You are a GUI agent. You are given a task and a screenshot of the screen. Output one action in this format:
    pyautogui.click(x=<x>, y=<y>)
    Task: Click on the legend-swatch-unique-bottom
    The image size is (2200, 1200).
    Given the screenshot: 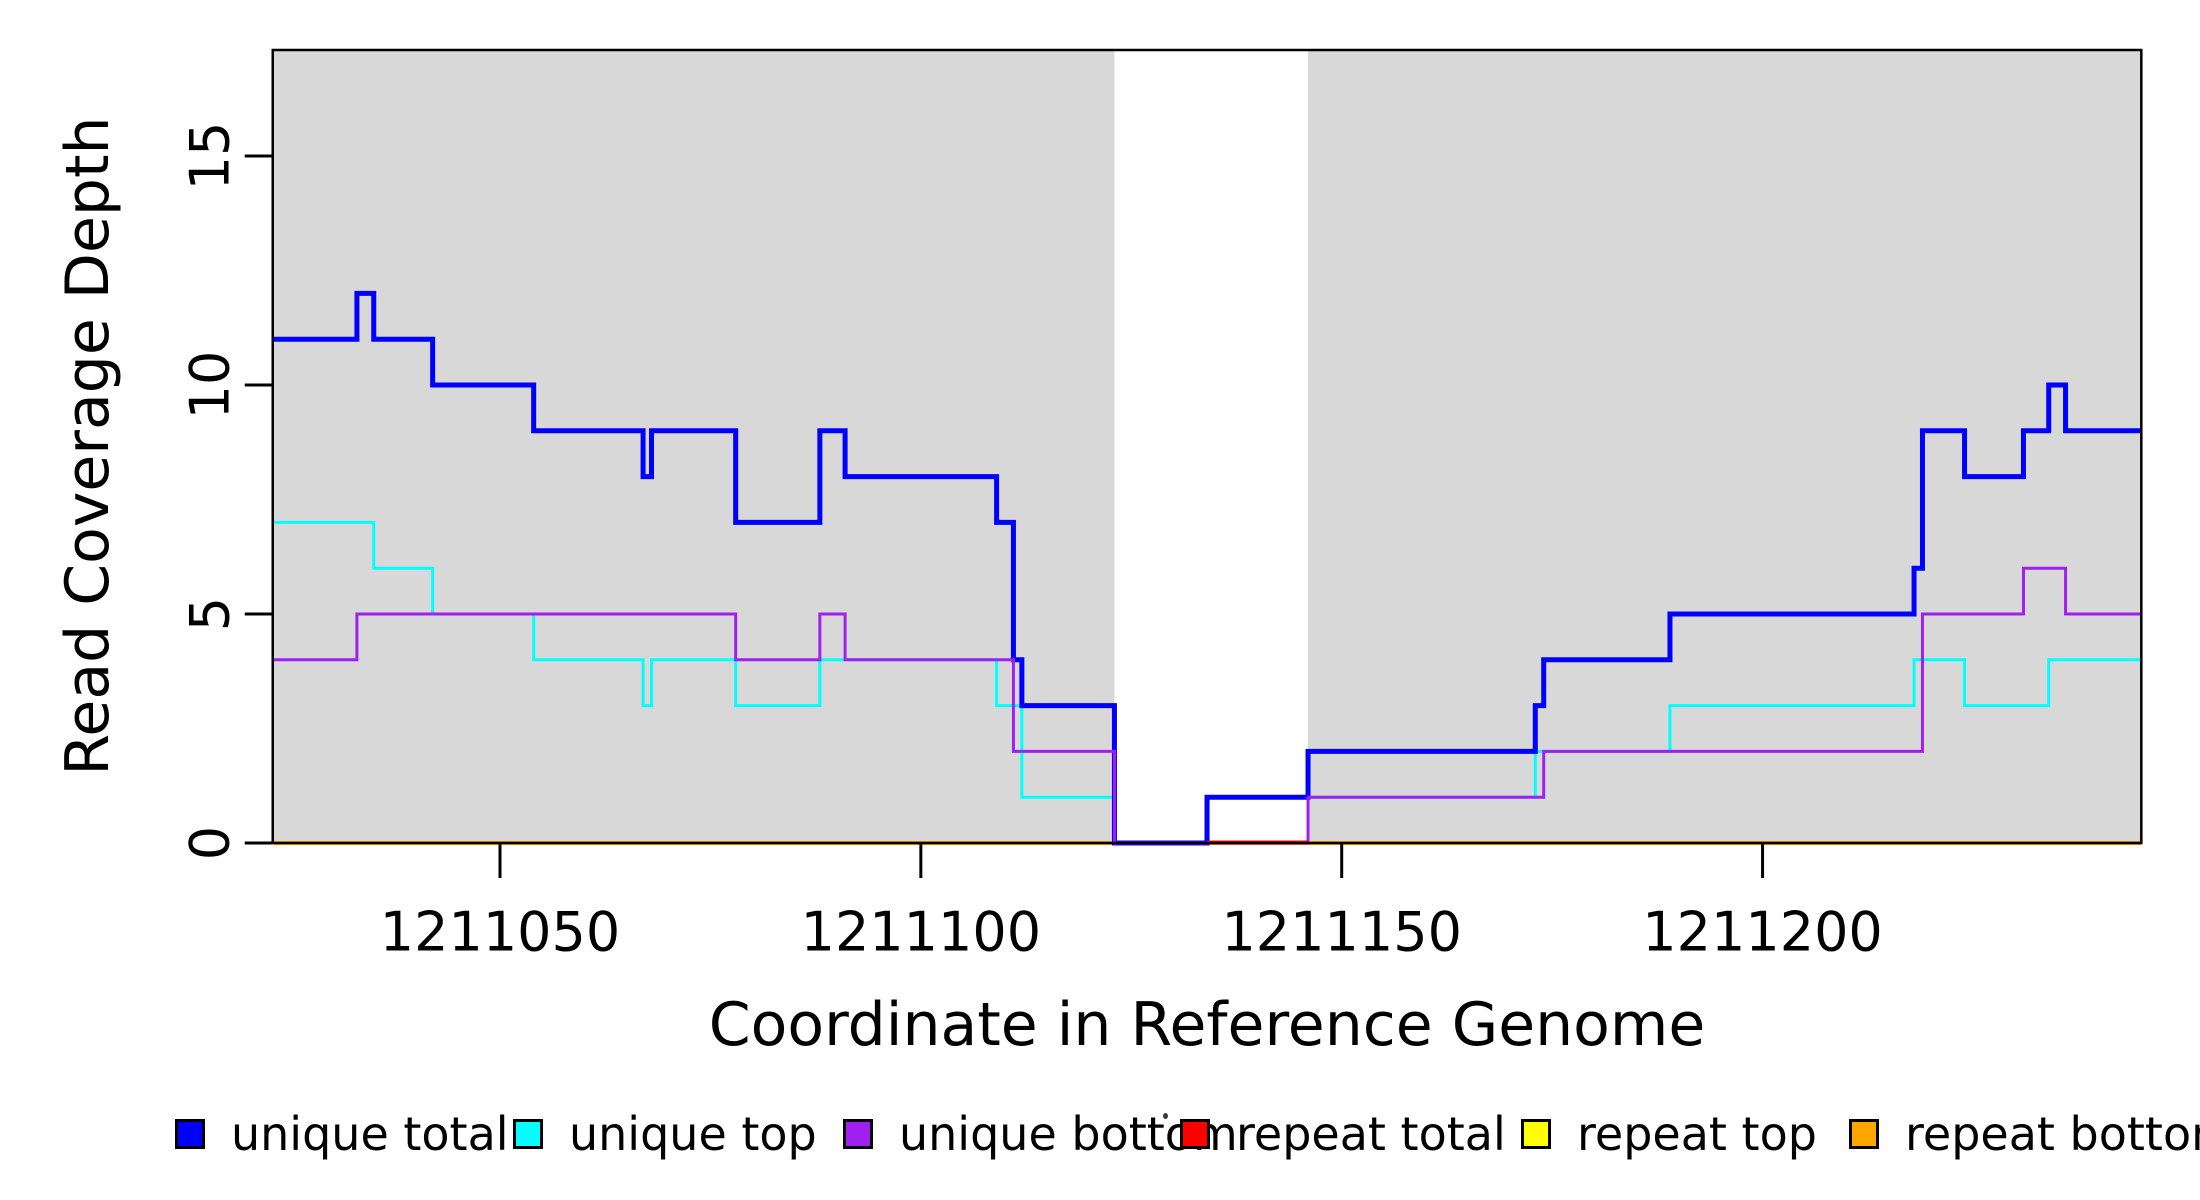 What is the action you would take?
    pyautogui.click(x=858, y=1134)
    